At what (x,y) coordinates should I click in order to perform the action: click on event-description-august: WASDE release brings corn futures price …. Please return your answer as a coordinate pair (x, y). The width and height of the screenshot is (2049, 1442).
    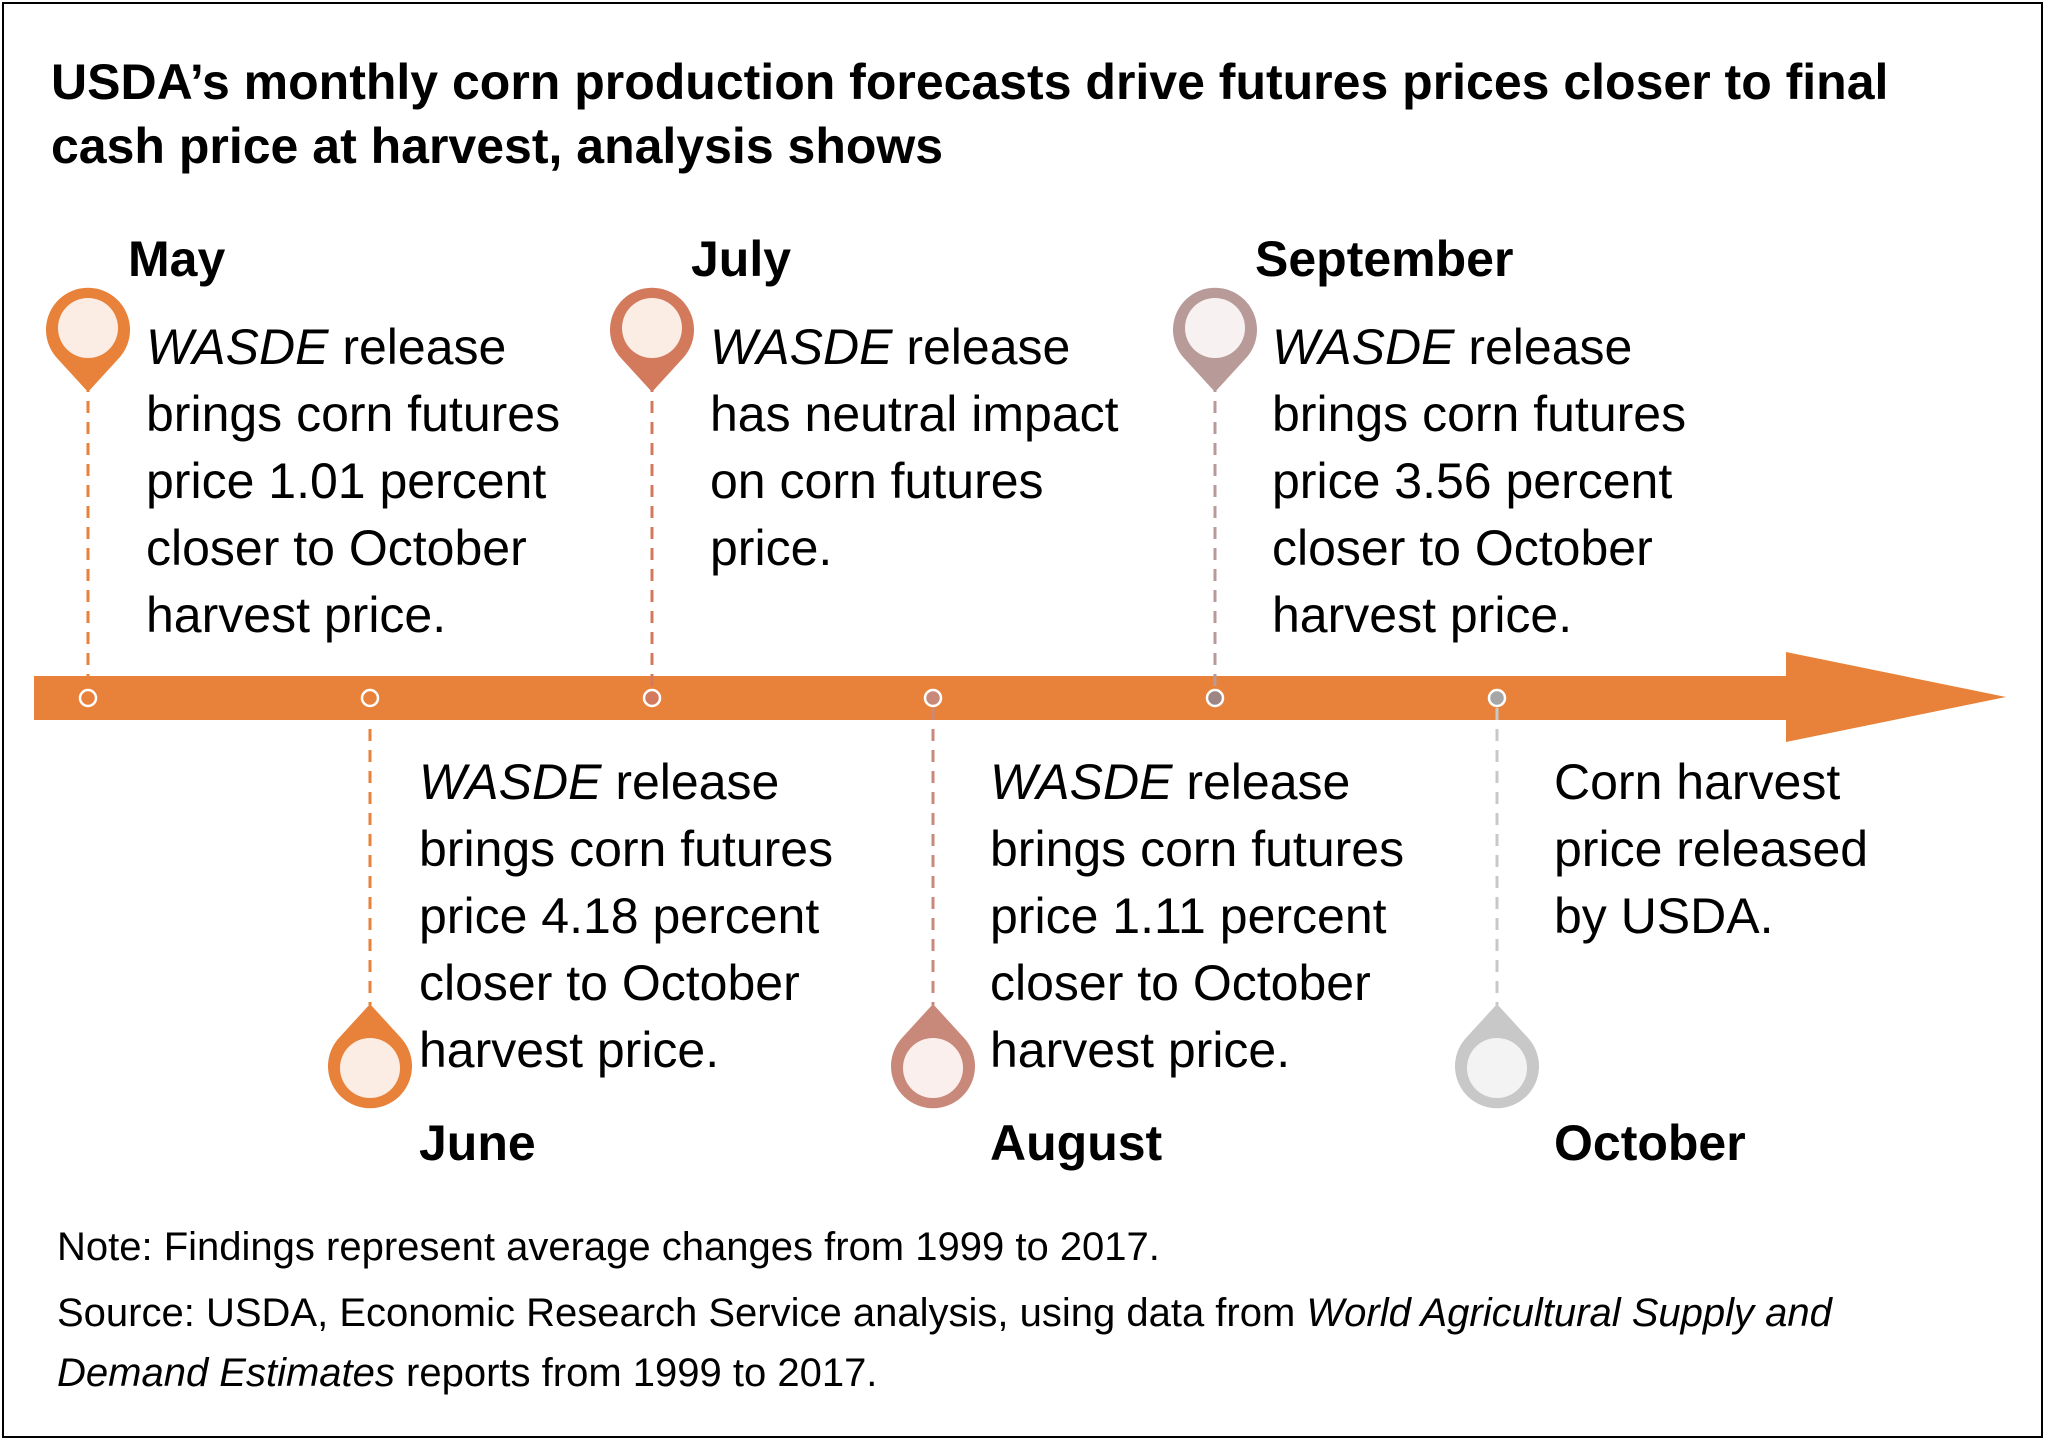
    Looking at the image, I should click on (1240, 916).